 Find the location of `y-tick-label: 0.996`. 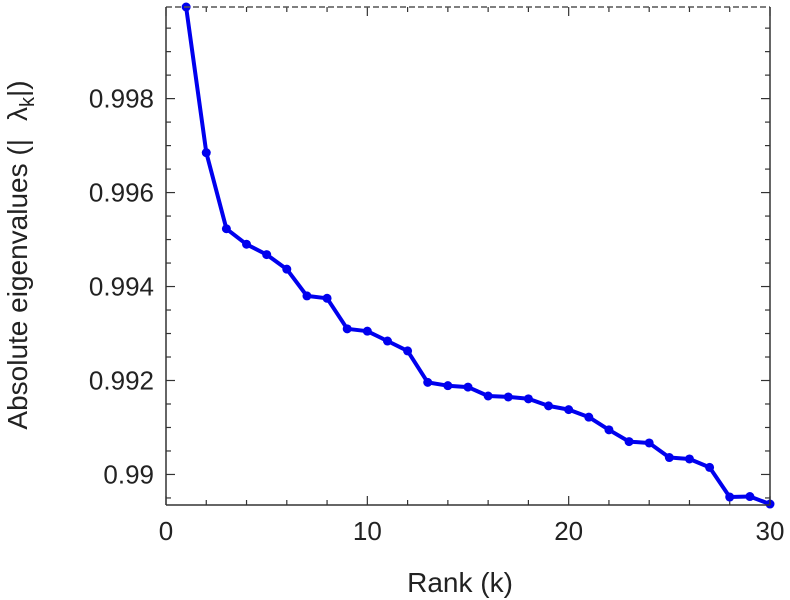

y-tick-label: 0.996 is located at coordinates (121, 193).